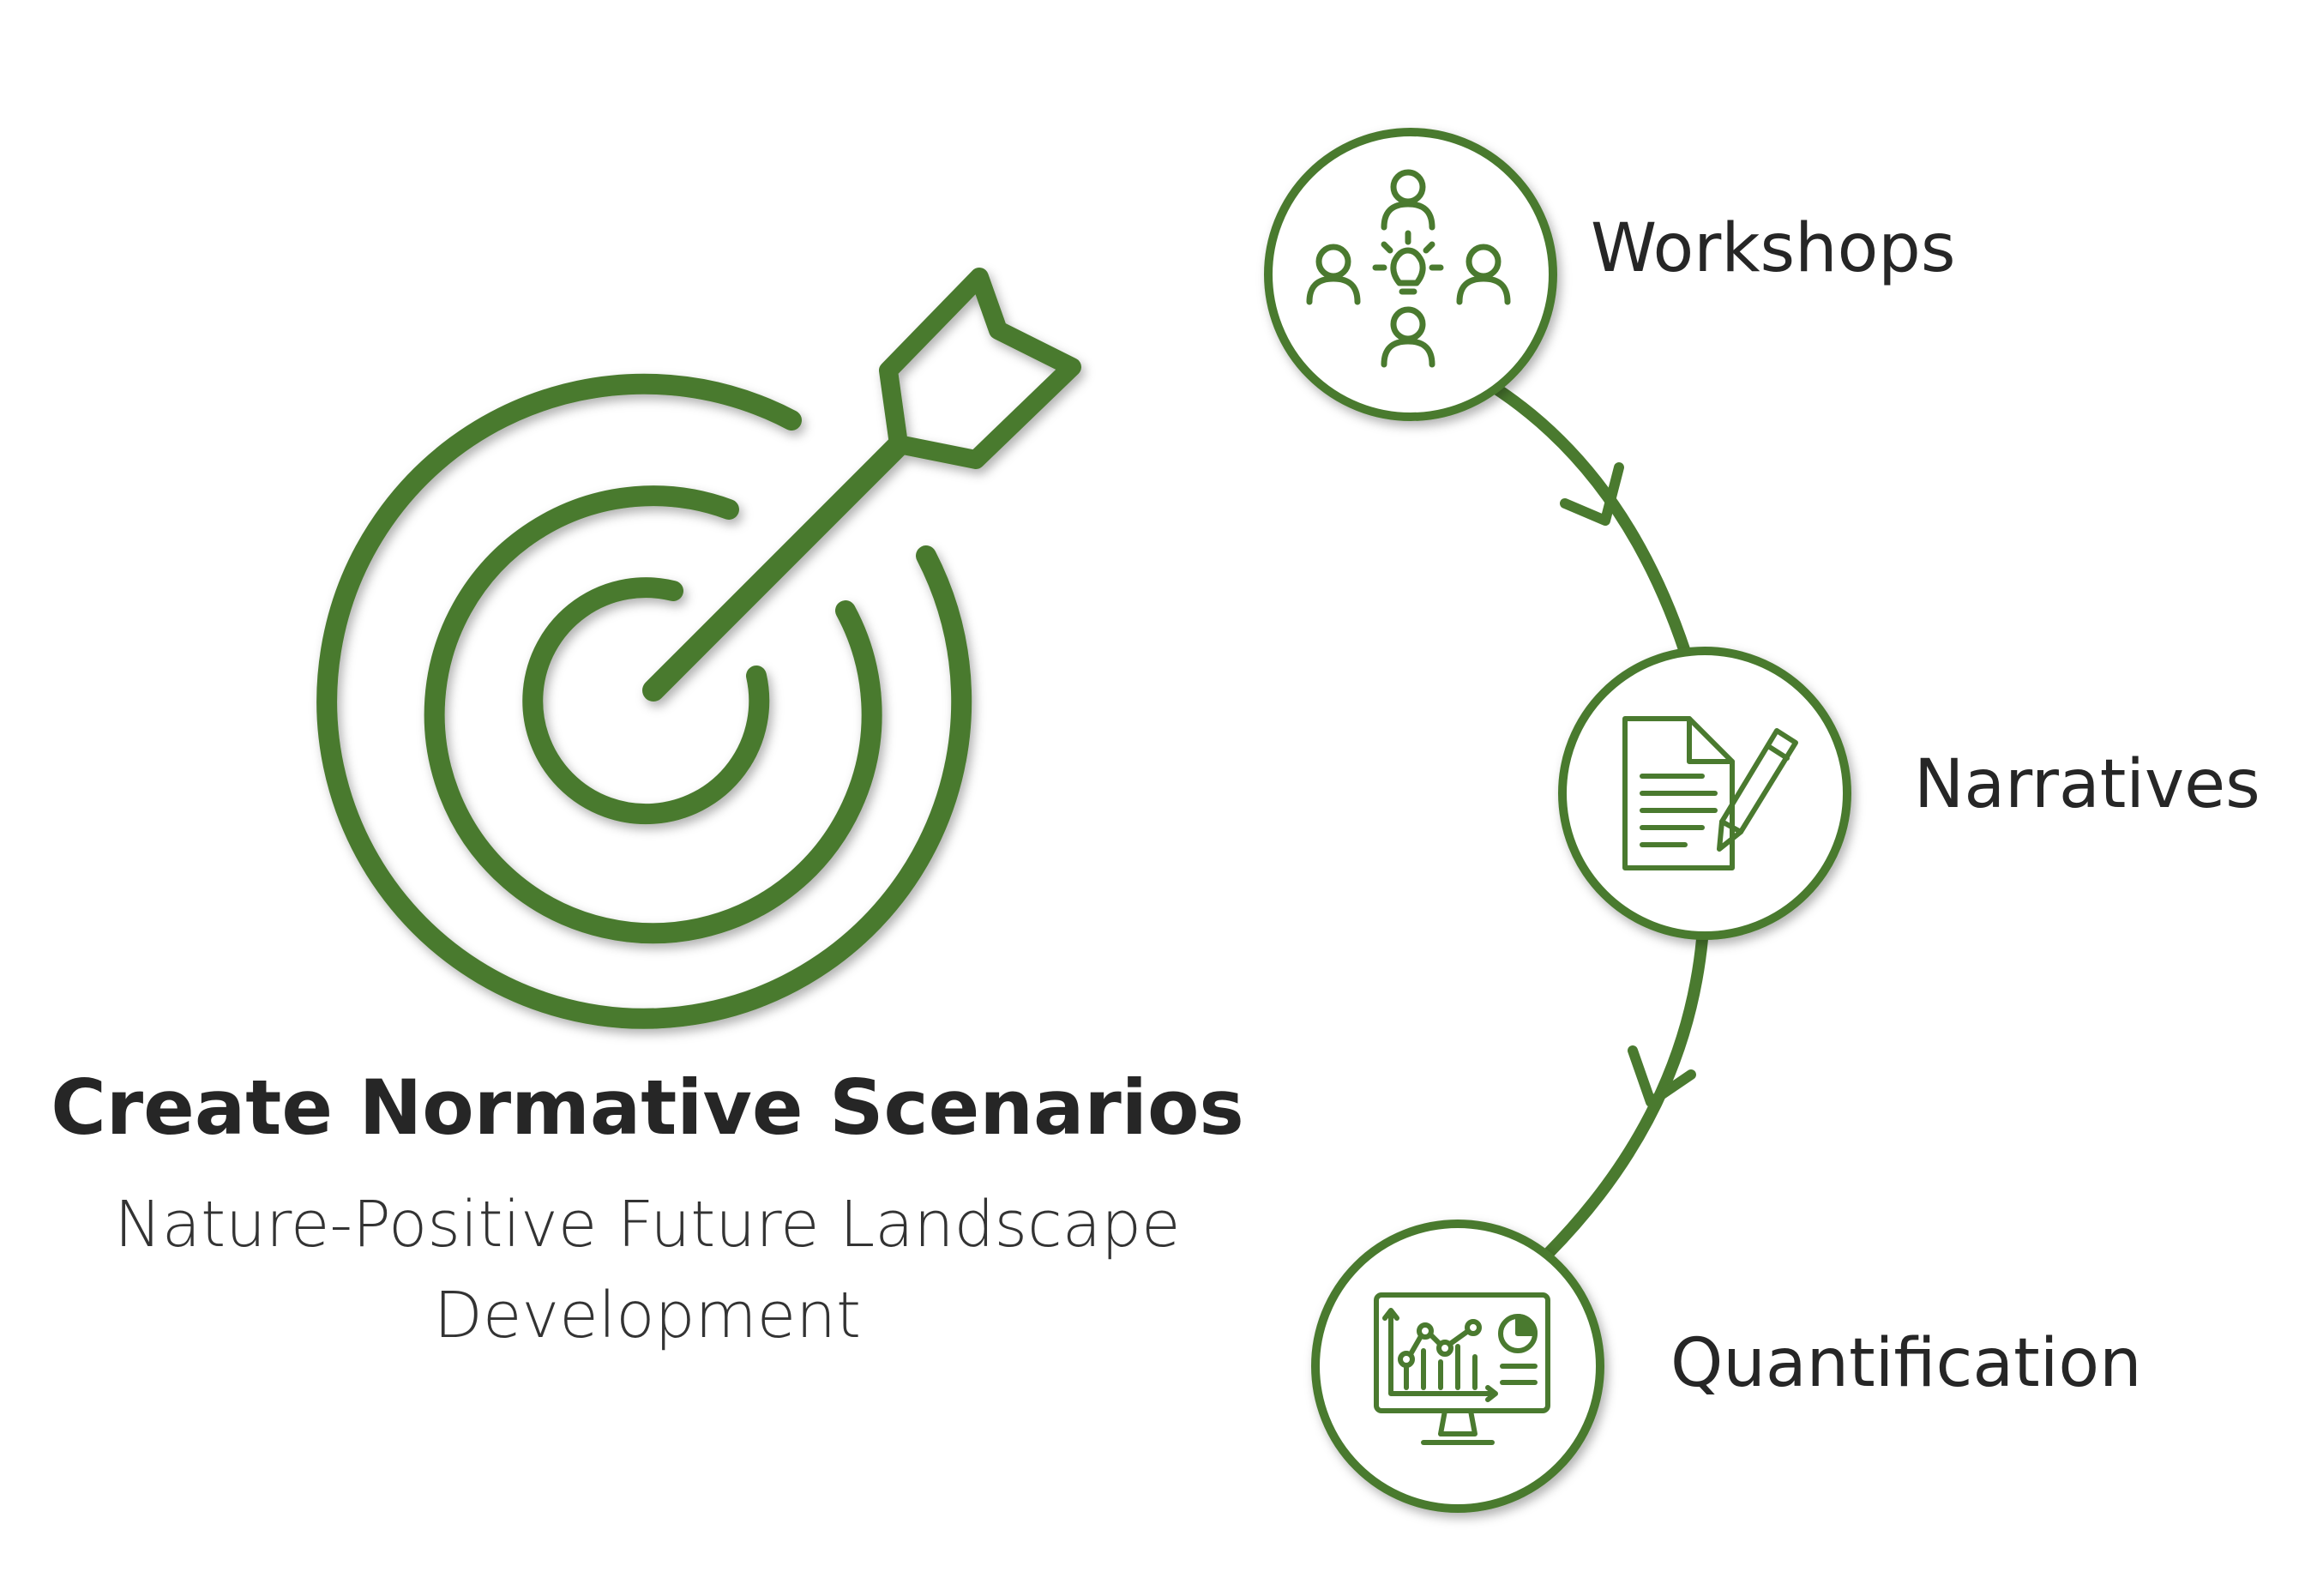 The width and height of the screenshot is (2299, 1596). Describe the element at coordinates (1710, 793) in the screenshot. I see `document-pencil-icon` at that location.